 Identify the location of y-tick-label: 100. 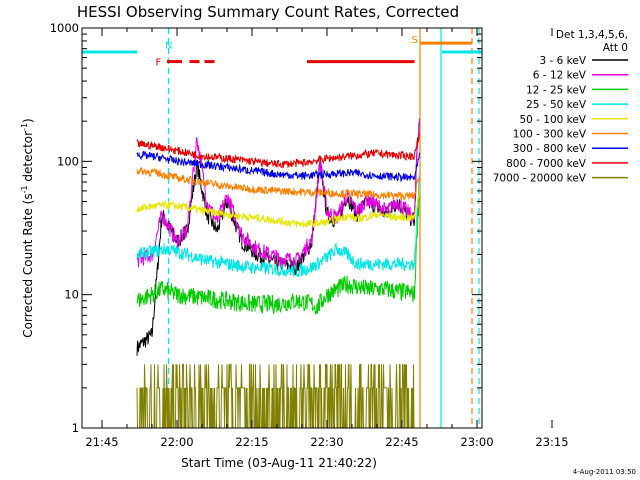
(68, 161).